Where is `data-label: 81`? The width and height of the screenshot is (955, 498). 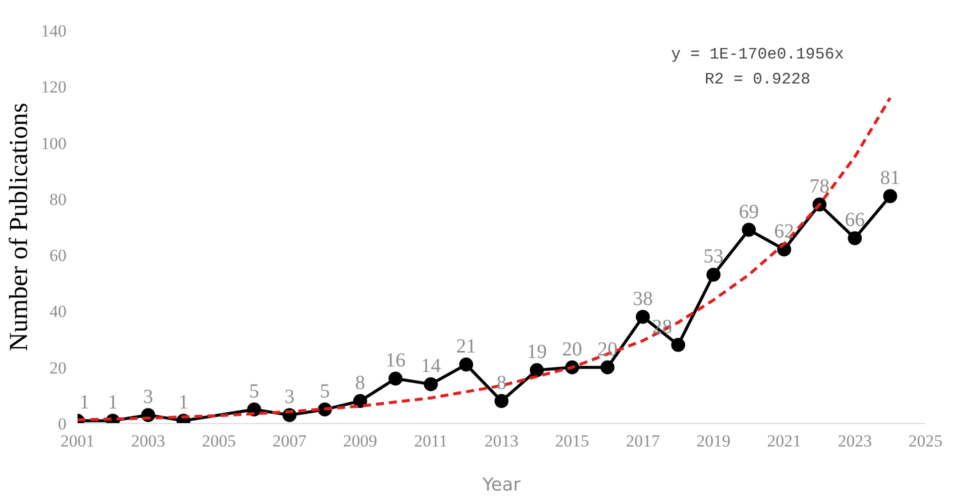
data-label: 81 is located at coordinates (890, 178).